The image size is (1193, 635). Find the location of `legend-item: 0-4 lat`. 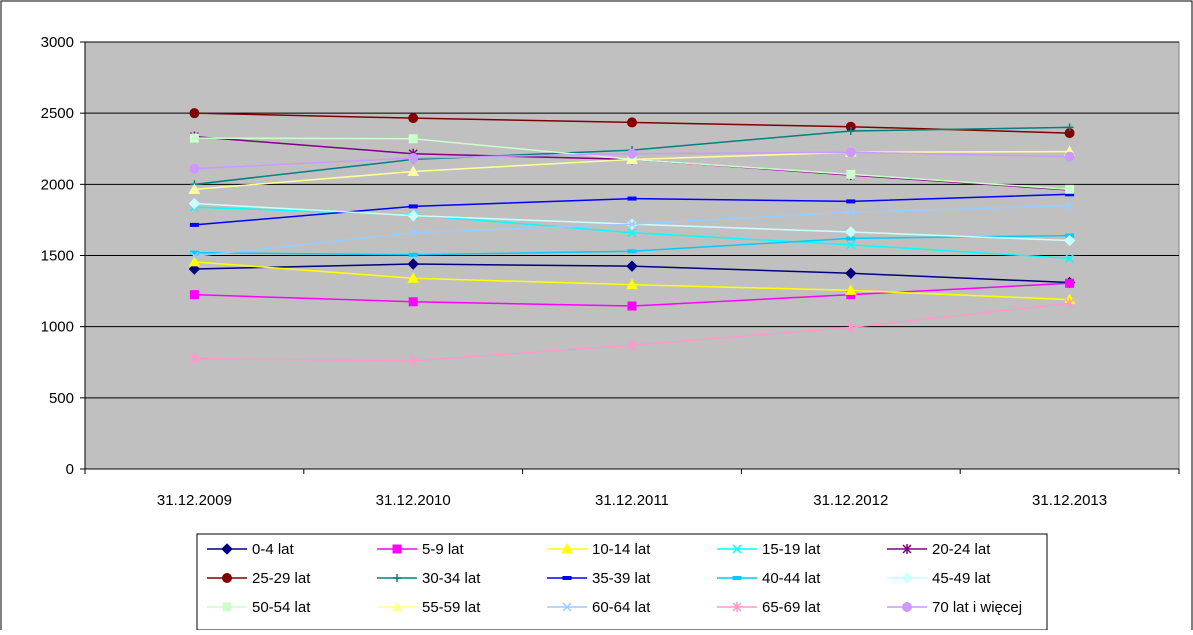

legend-item: 0-4 lat is located at coordinates (251, 549).